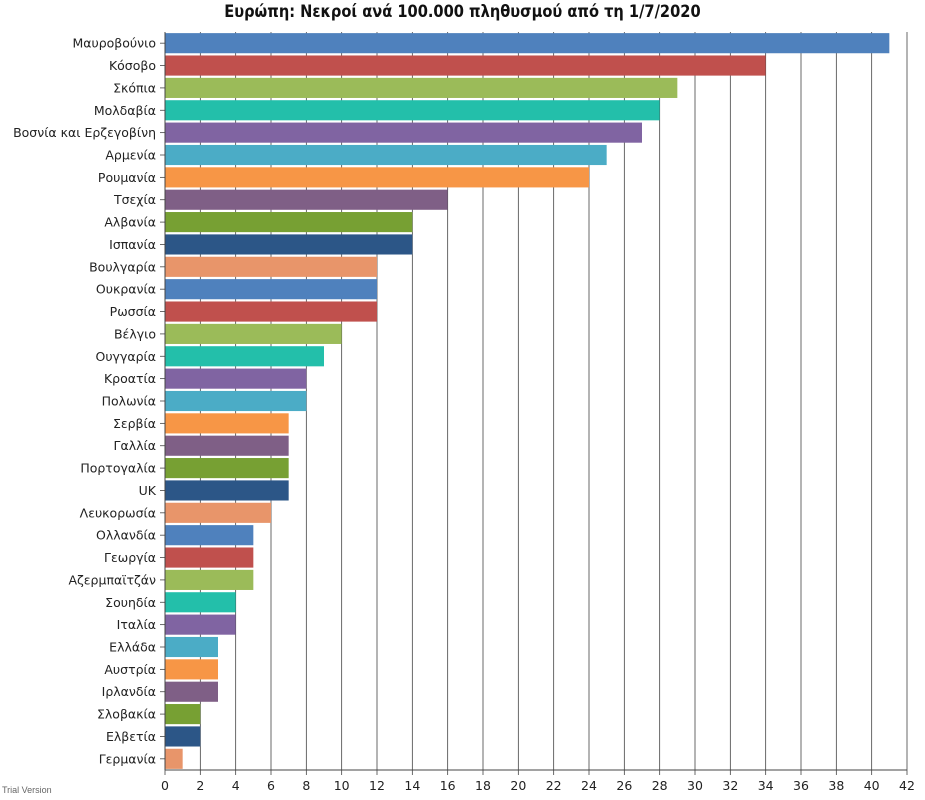 The height and width of the screenshot is (800, 925). What do you see at coordinates (130, 669) in the screenshot?
I see `category-label: Αυστρία` at bounding box center [130, 669].